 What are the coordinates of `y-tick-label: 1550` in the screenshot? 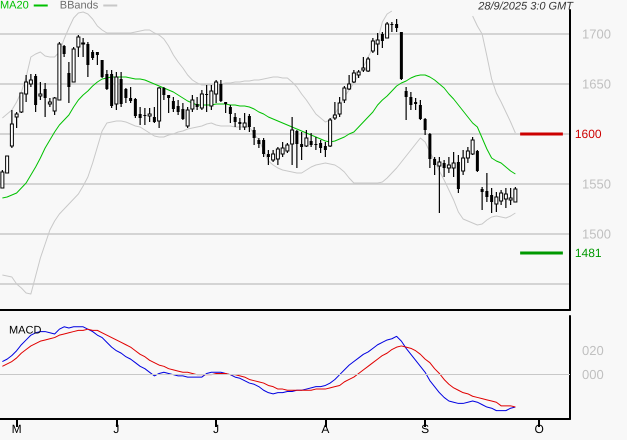 It's located at (596, 184).